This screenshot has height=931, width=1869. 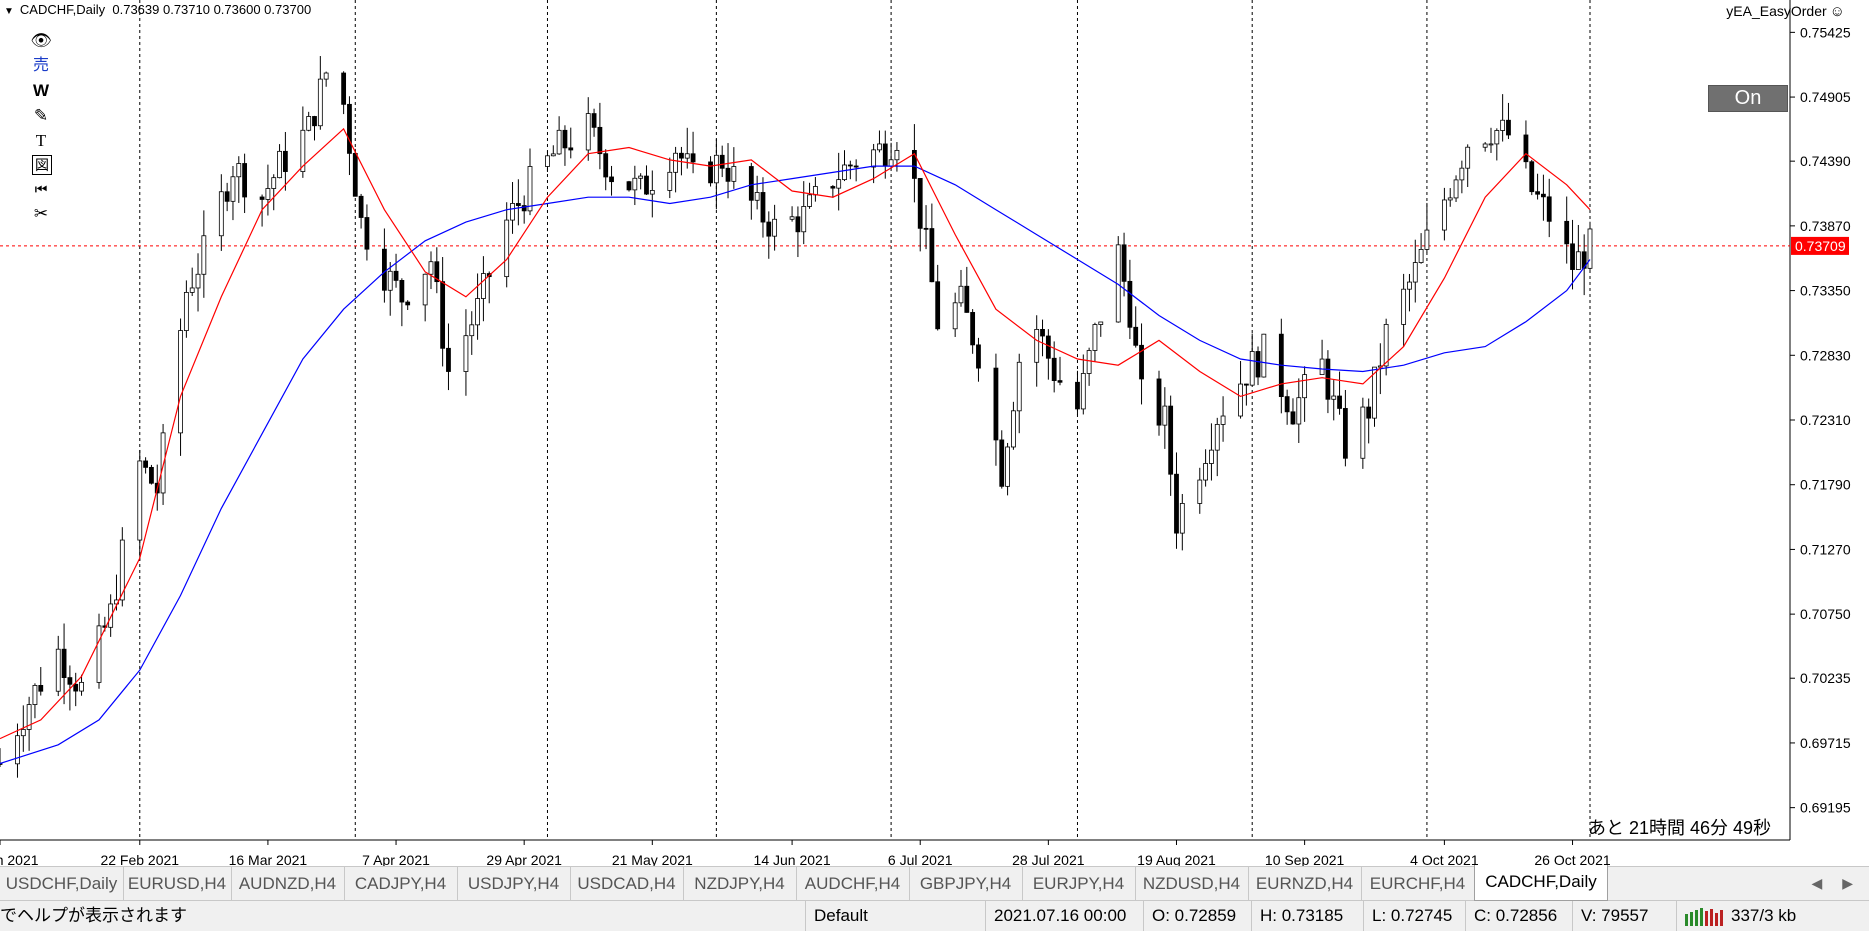 I want to click on tab-usdchf-daily: USDCHF,Daily, so click(x=62, y=883).